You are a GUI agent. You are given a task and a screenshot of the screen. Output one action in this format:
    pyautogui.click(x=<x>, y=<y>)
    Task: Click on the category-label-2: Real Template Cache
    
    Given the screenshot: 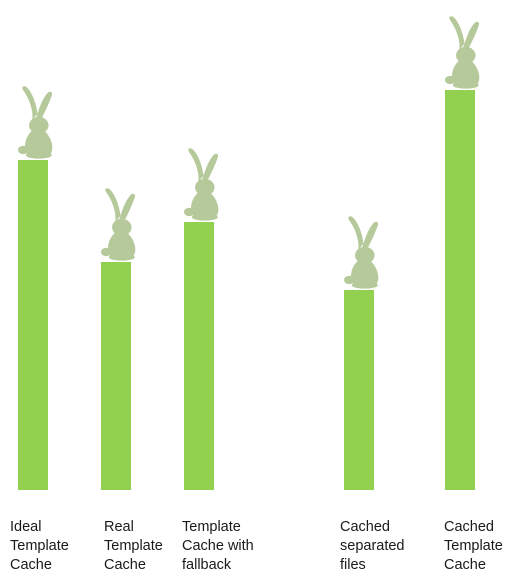 What is the action you would take?
    pyautogui.click(x=133, y=546)
    